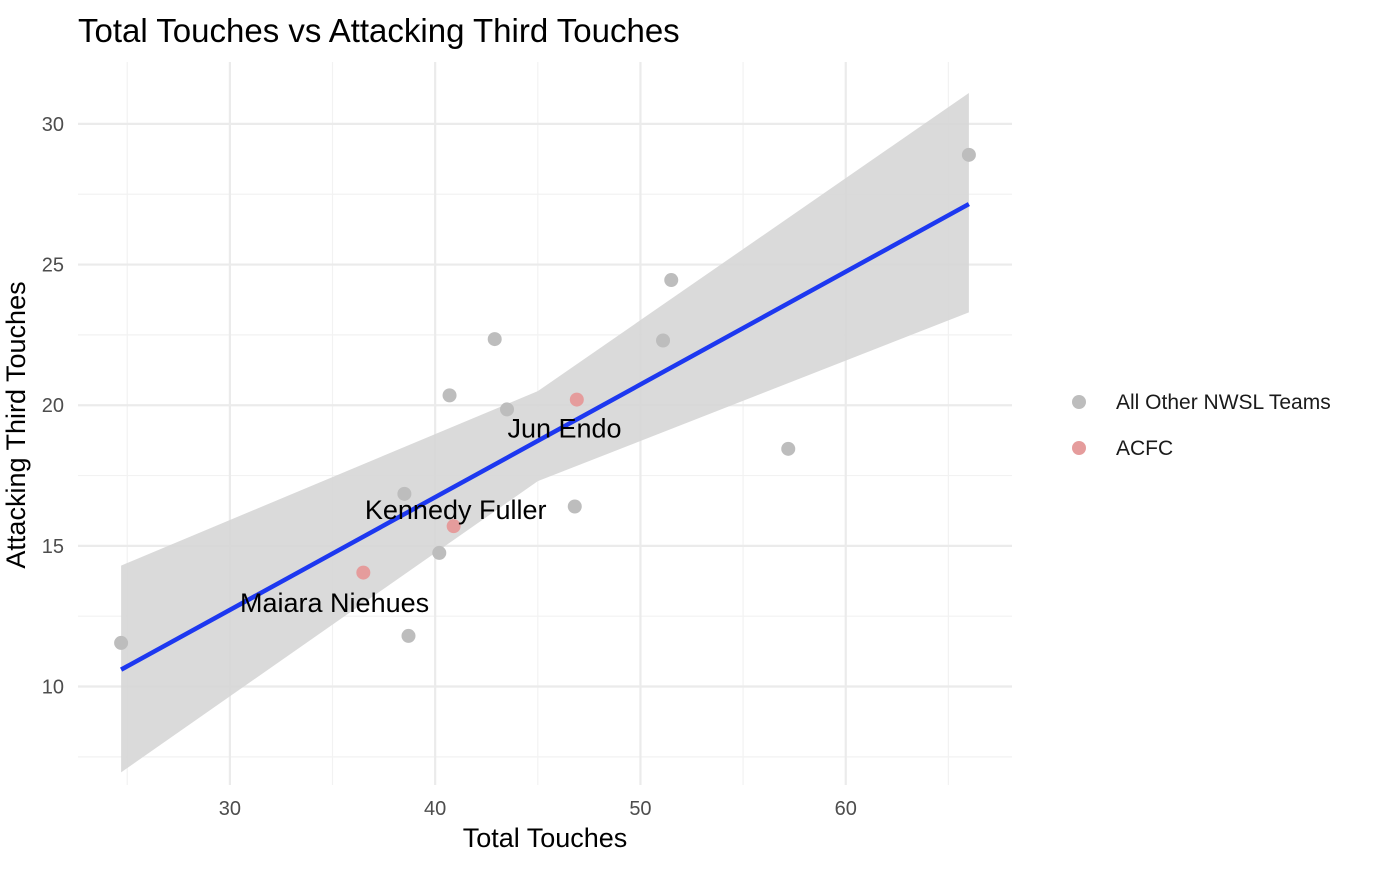  Describe the element at coordinates (53, 125) in the screenshot. I see `y-tick-label: 30` at that location.